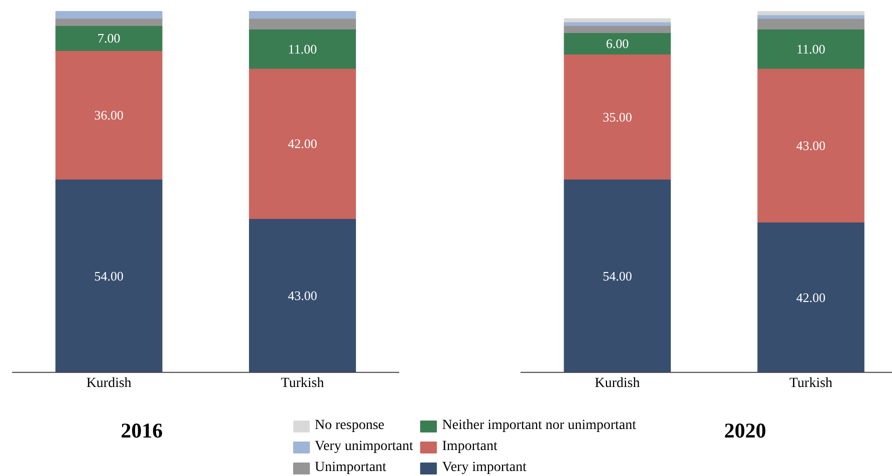  What do you see at coordinates (484, 468) in the screenshot?
I see `legend-label: Very important` at bounding box center [484, 468].